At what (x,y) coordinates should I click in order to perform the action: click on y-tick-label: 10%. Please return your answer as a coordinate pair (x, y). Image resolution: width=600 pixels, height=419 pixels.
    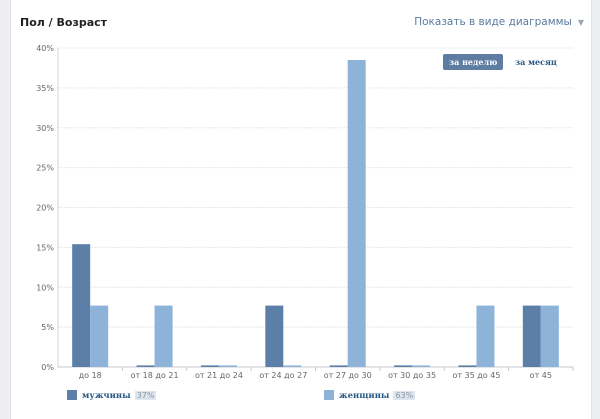
    Looking at the image, I should click on (45, 287).